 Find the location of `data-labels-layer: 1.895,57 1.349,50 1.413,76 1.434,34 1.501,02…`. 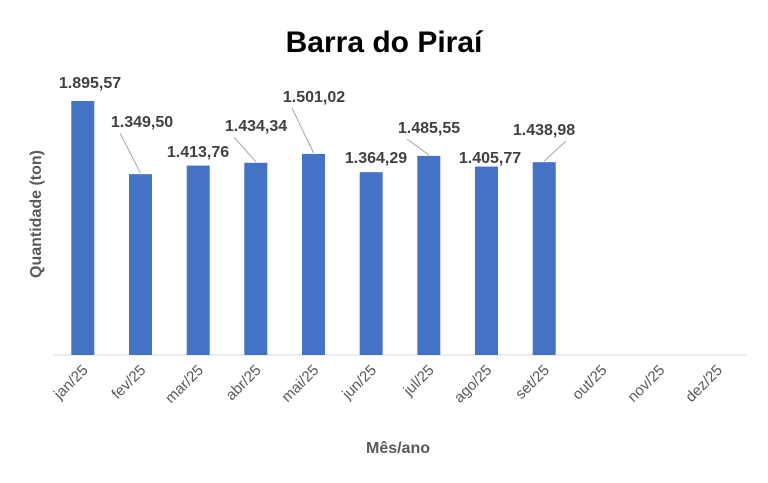

data-labels-layer: 1.895,57 1.349,50 1.413,76 1.434,34 1.501,02… is located at coordinates (317, 121).